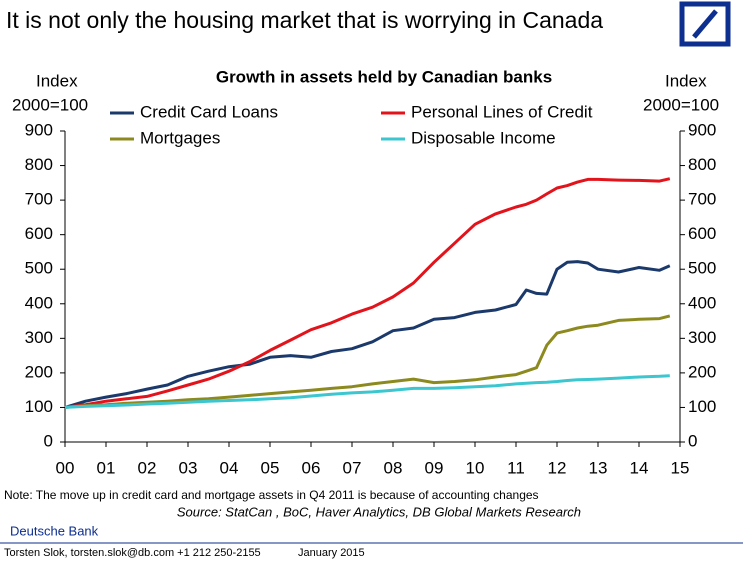 The image size is (743, 563). Describe the element at coordinates (705, 24) in the screenshot. I see `logo` at that location.